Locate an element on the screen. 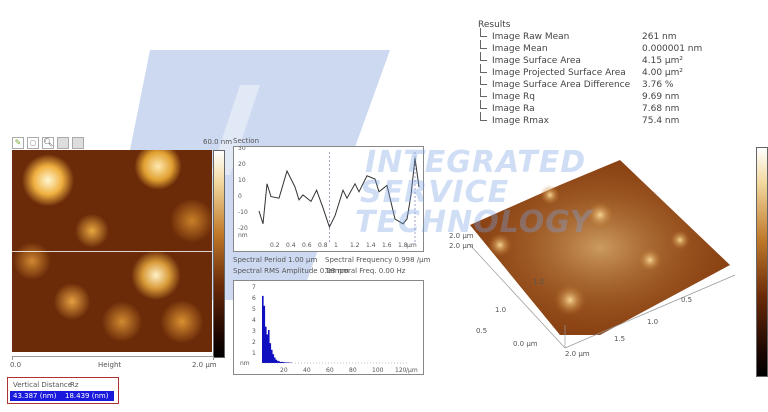 This screenshot has width=768, height=412. scale-max: 60.0 nm is located at coordinates (218, 142).